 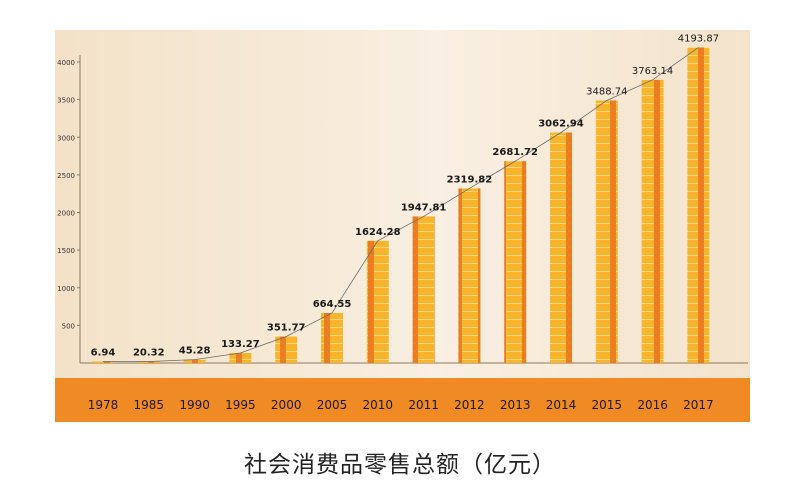 I want to click on data-label: 6.94, so click(x=103, y=353).